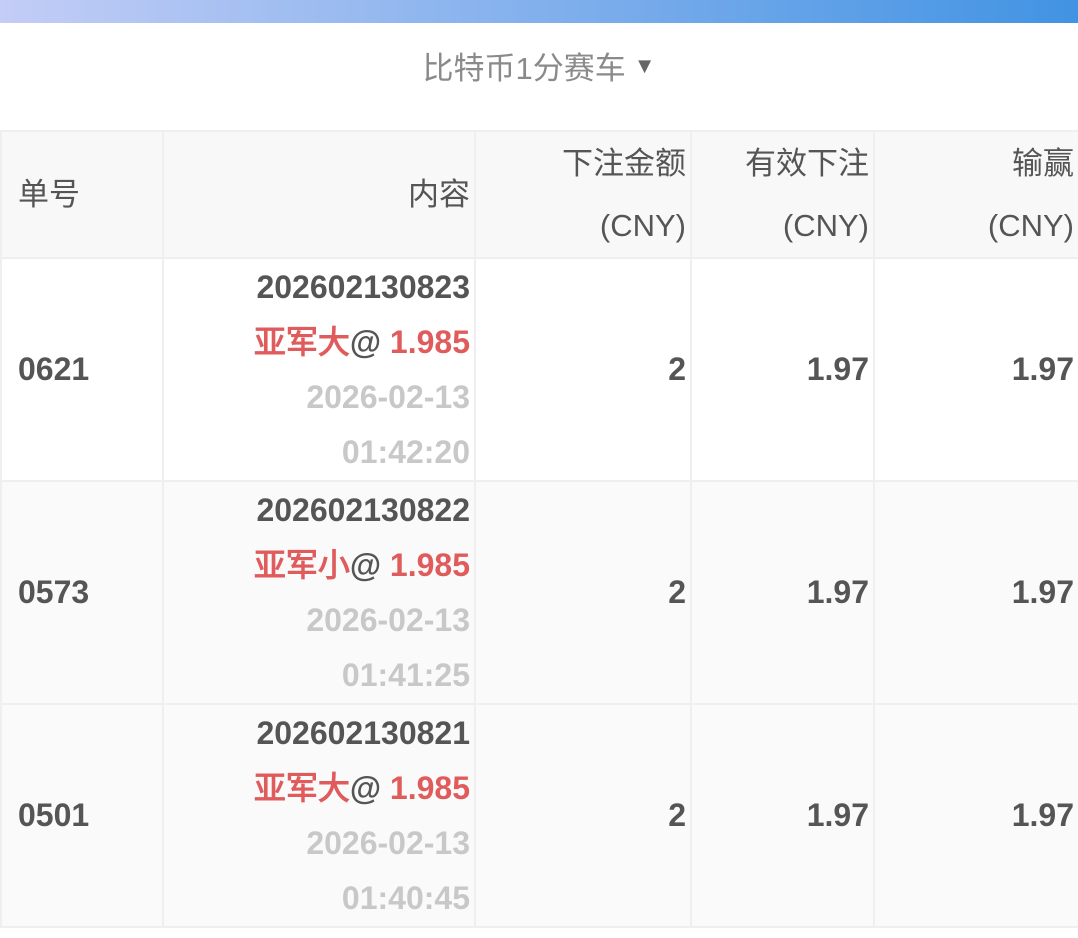  What do you see at coordinates (363, 509) in the screenshot?
I see `issue-number: 202602130822` at bounding box center [363, 509].